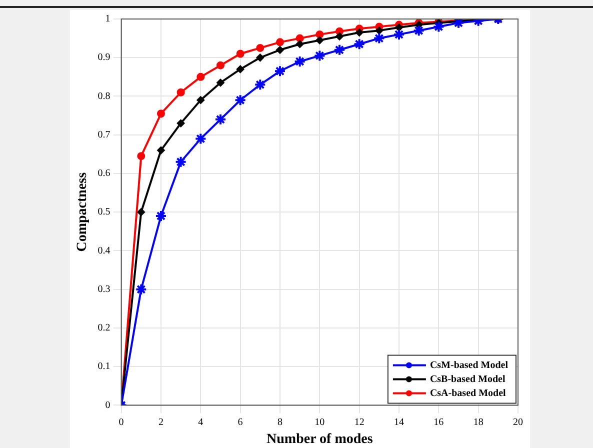  I want to click on y-tick-label: 0.9, so click(104, 58).